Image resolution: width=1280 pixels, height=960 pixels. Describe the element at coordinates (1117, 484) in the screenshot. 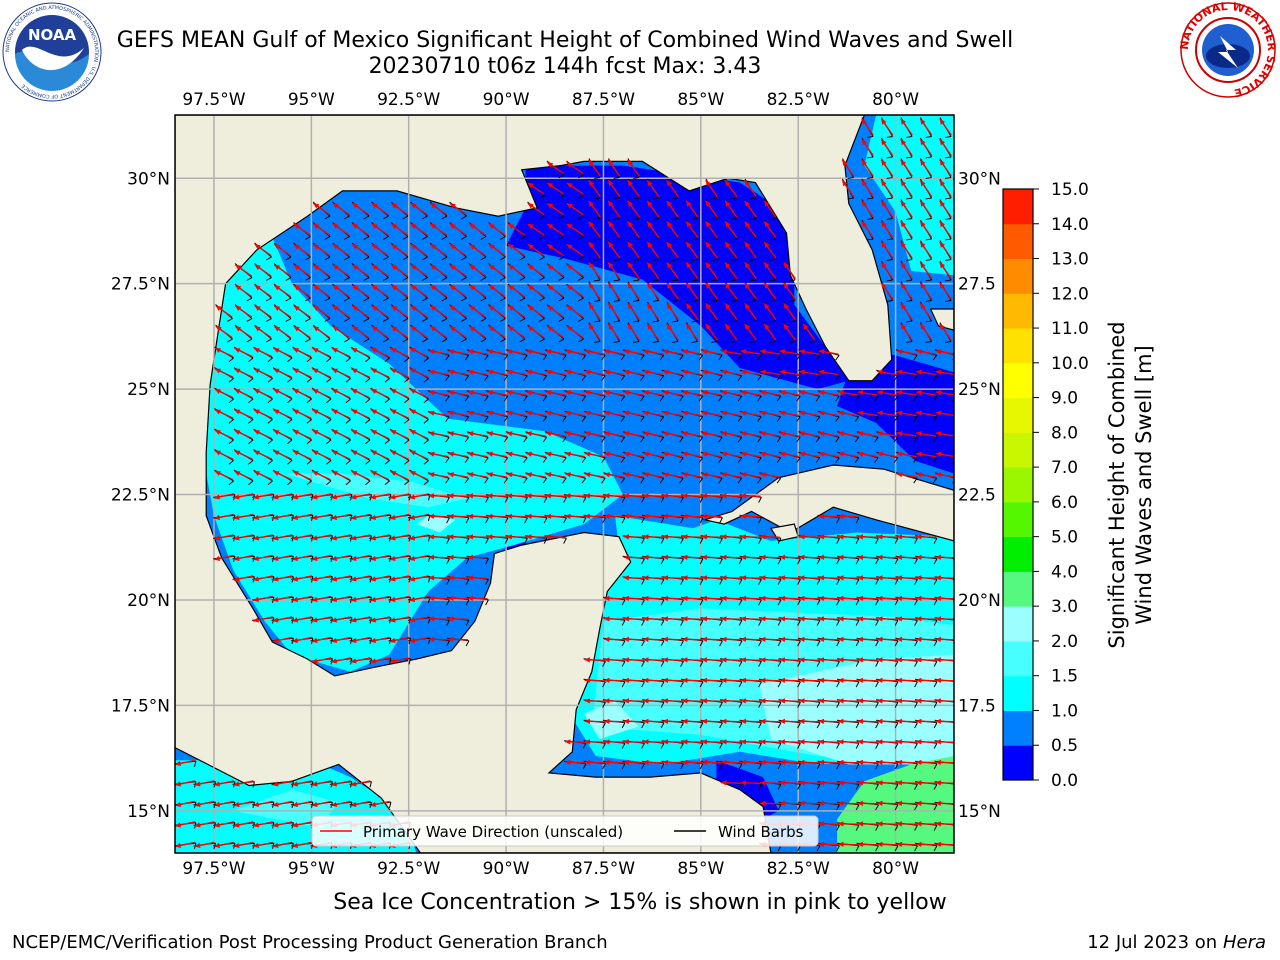

I see `colorbar-label-line1: Significant Height of Combined` at that location.